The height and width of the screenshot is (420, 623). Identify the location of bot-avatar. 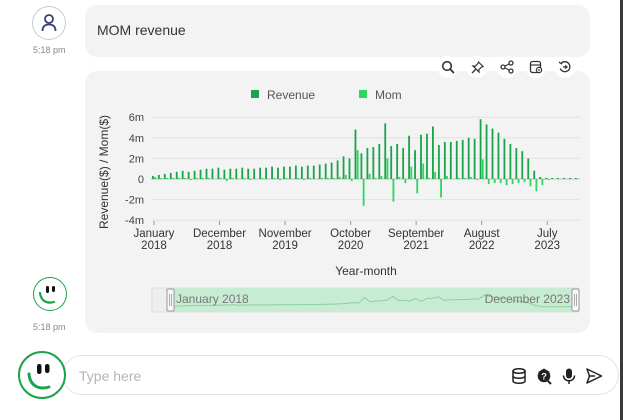
(50, 294).